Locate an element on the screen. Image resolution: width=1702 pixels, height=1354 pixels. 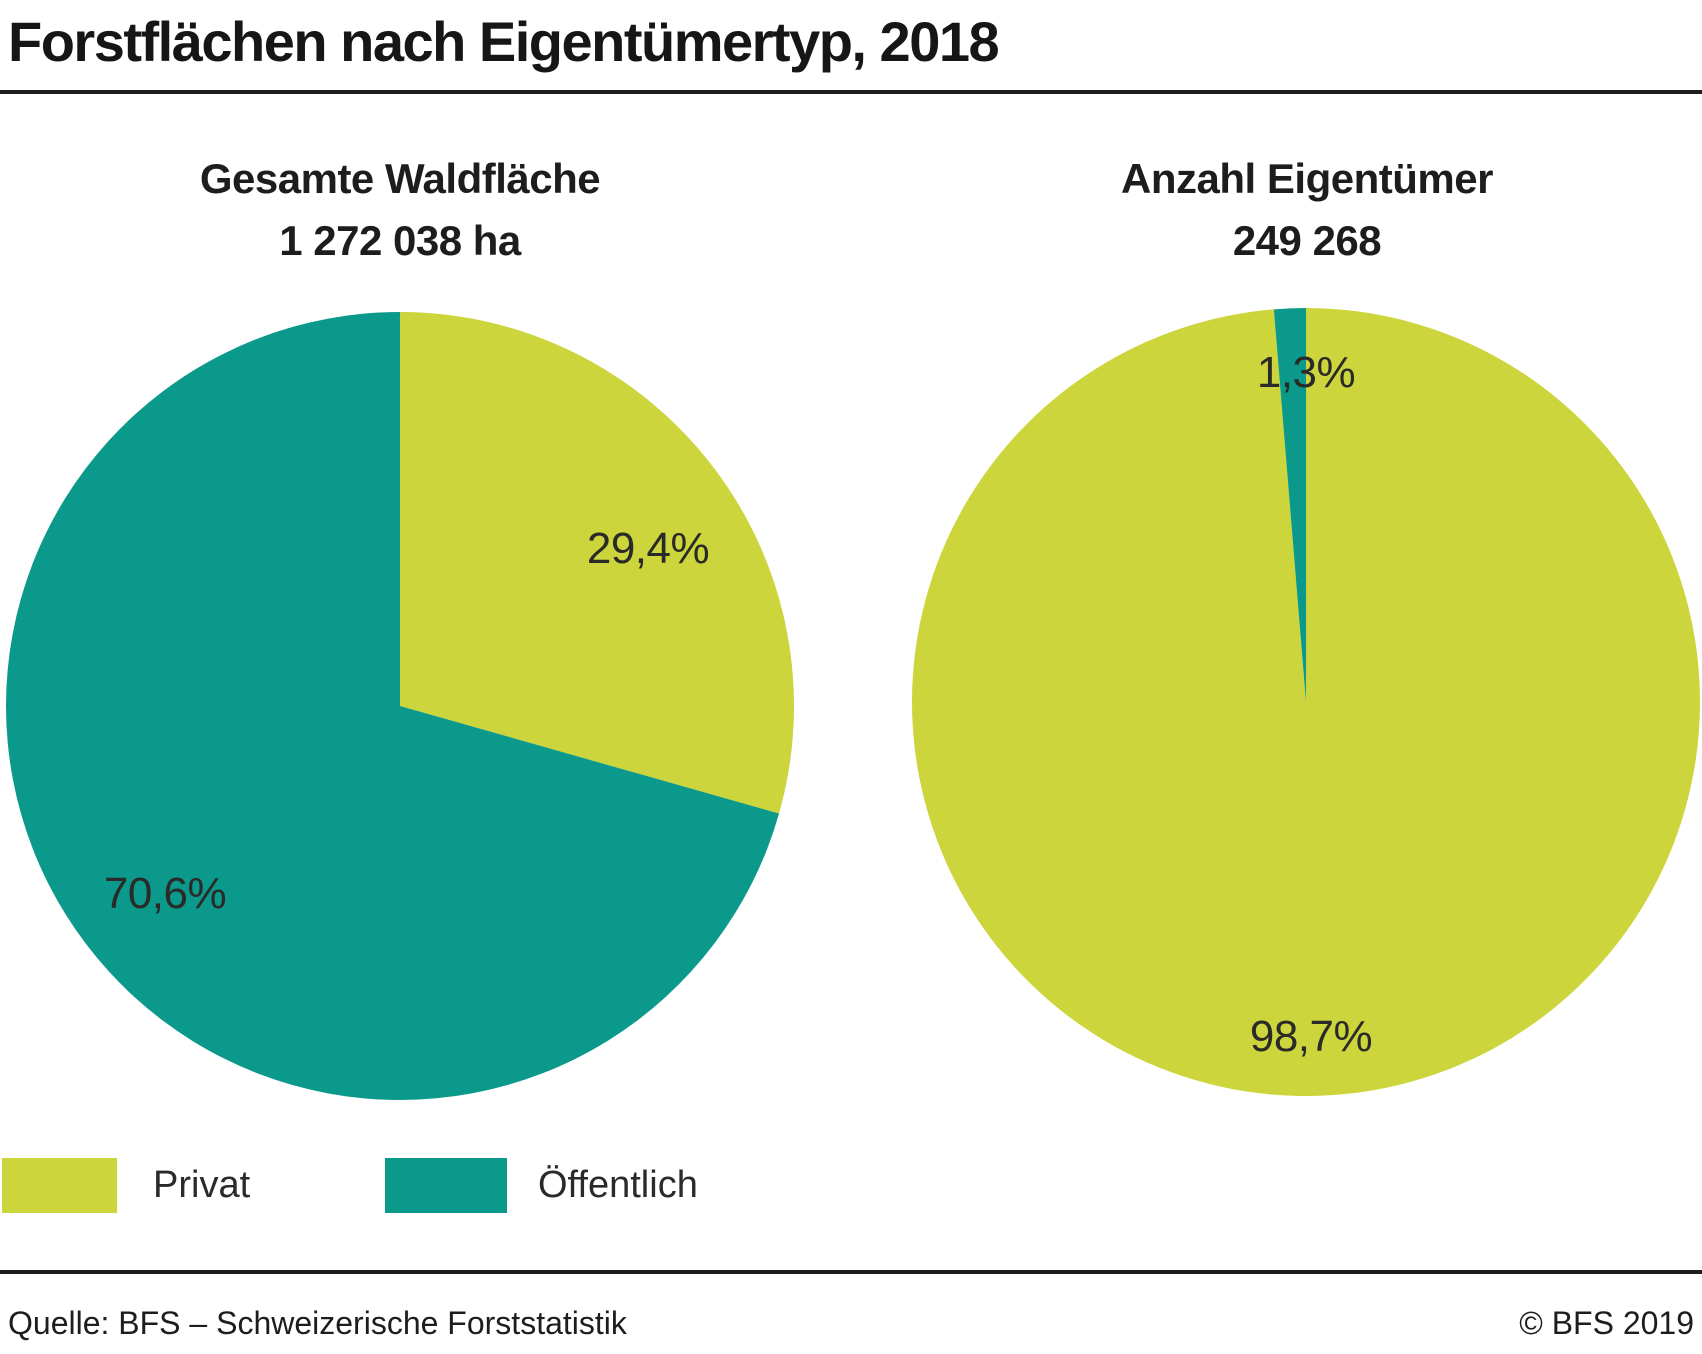
pie-slice-oeffentlich is located at coordinates (1289, 505).